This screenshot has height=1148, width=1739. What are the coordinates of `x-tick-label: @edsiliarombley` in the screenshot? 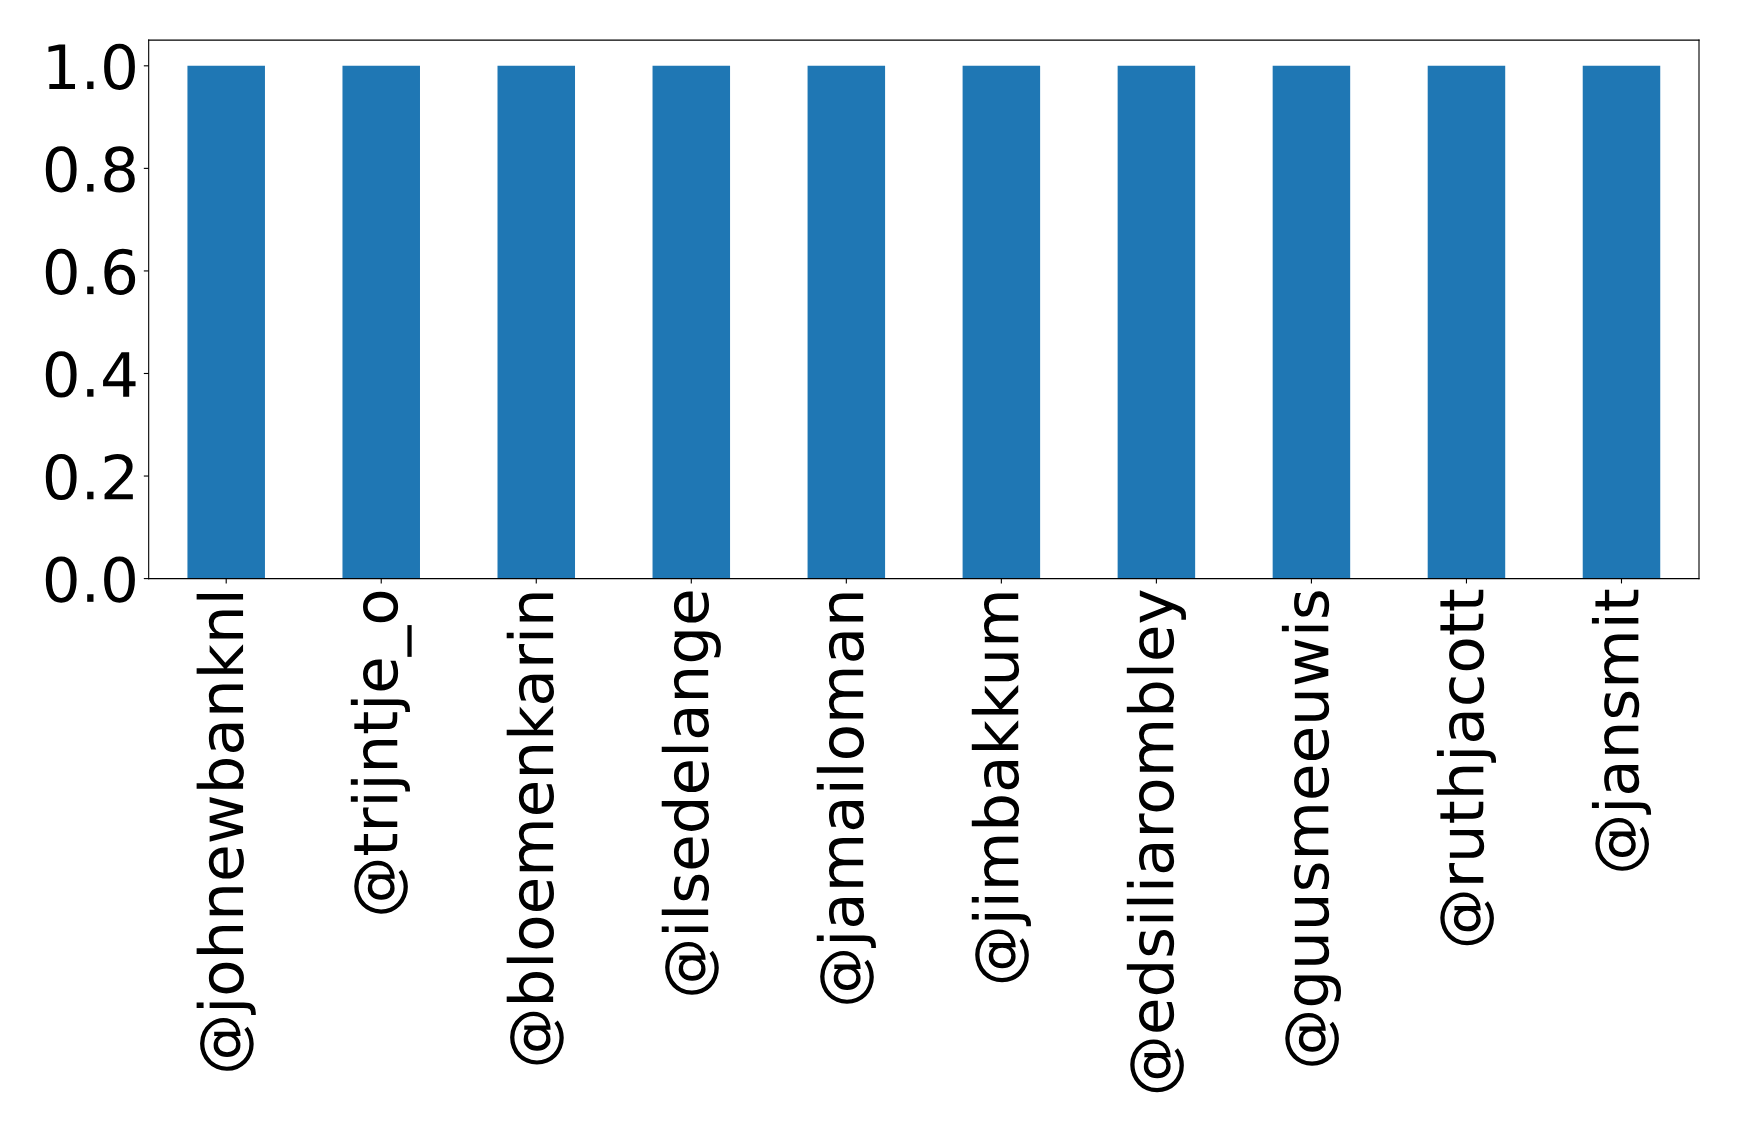 It's located at (1156, 841).